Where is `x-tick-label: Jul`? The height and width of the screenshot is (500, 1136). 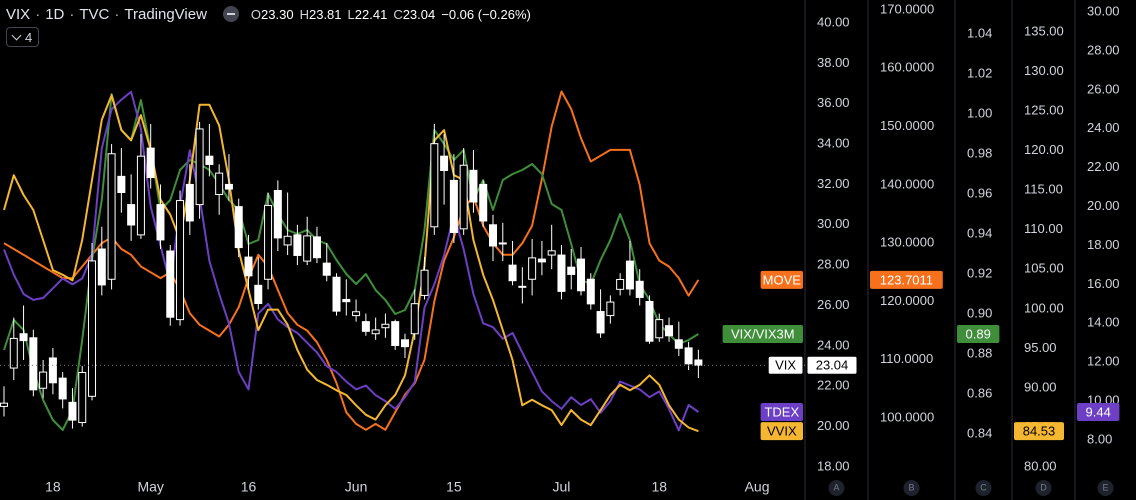 x-tick-label: Jul is located at coordinates (562, 487).